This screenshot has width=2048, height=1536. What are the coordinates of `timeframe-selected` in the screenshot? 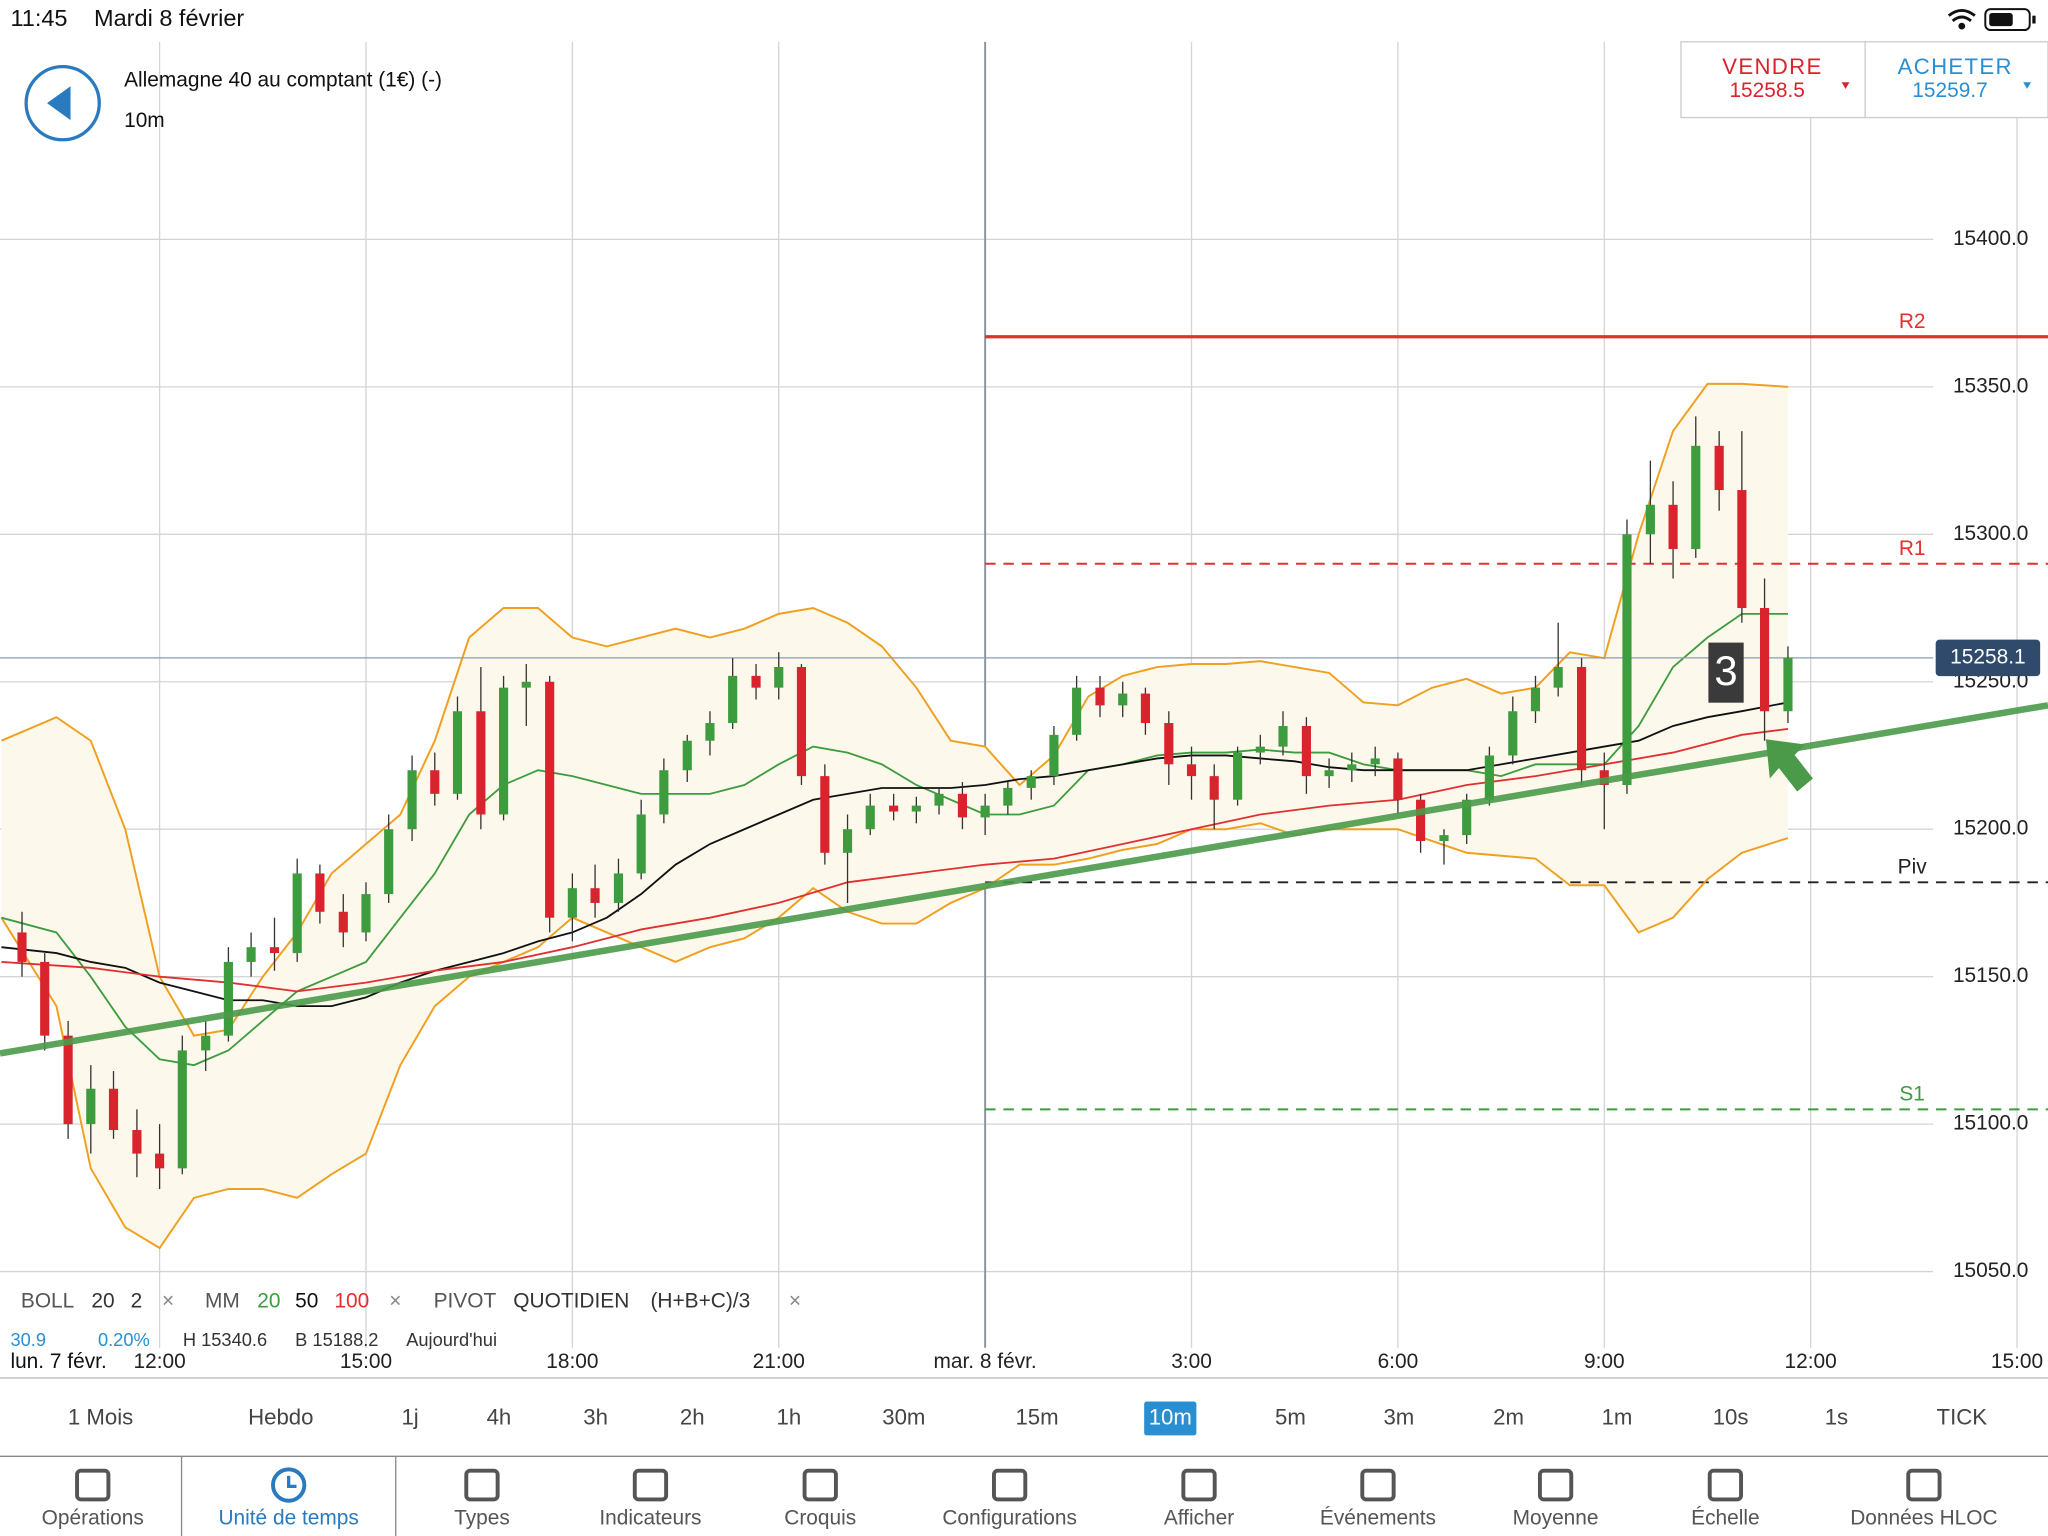 It's located at (1170, 1418).